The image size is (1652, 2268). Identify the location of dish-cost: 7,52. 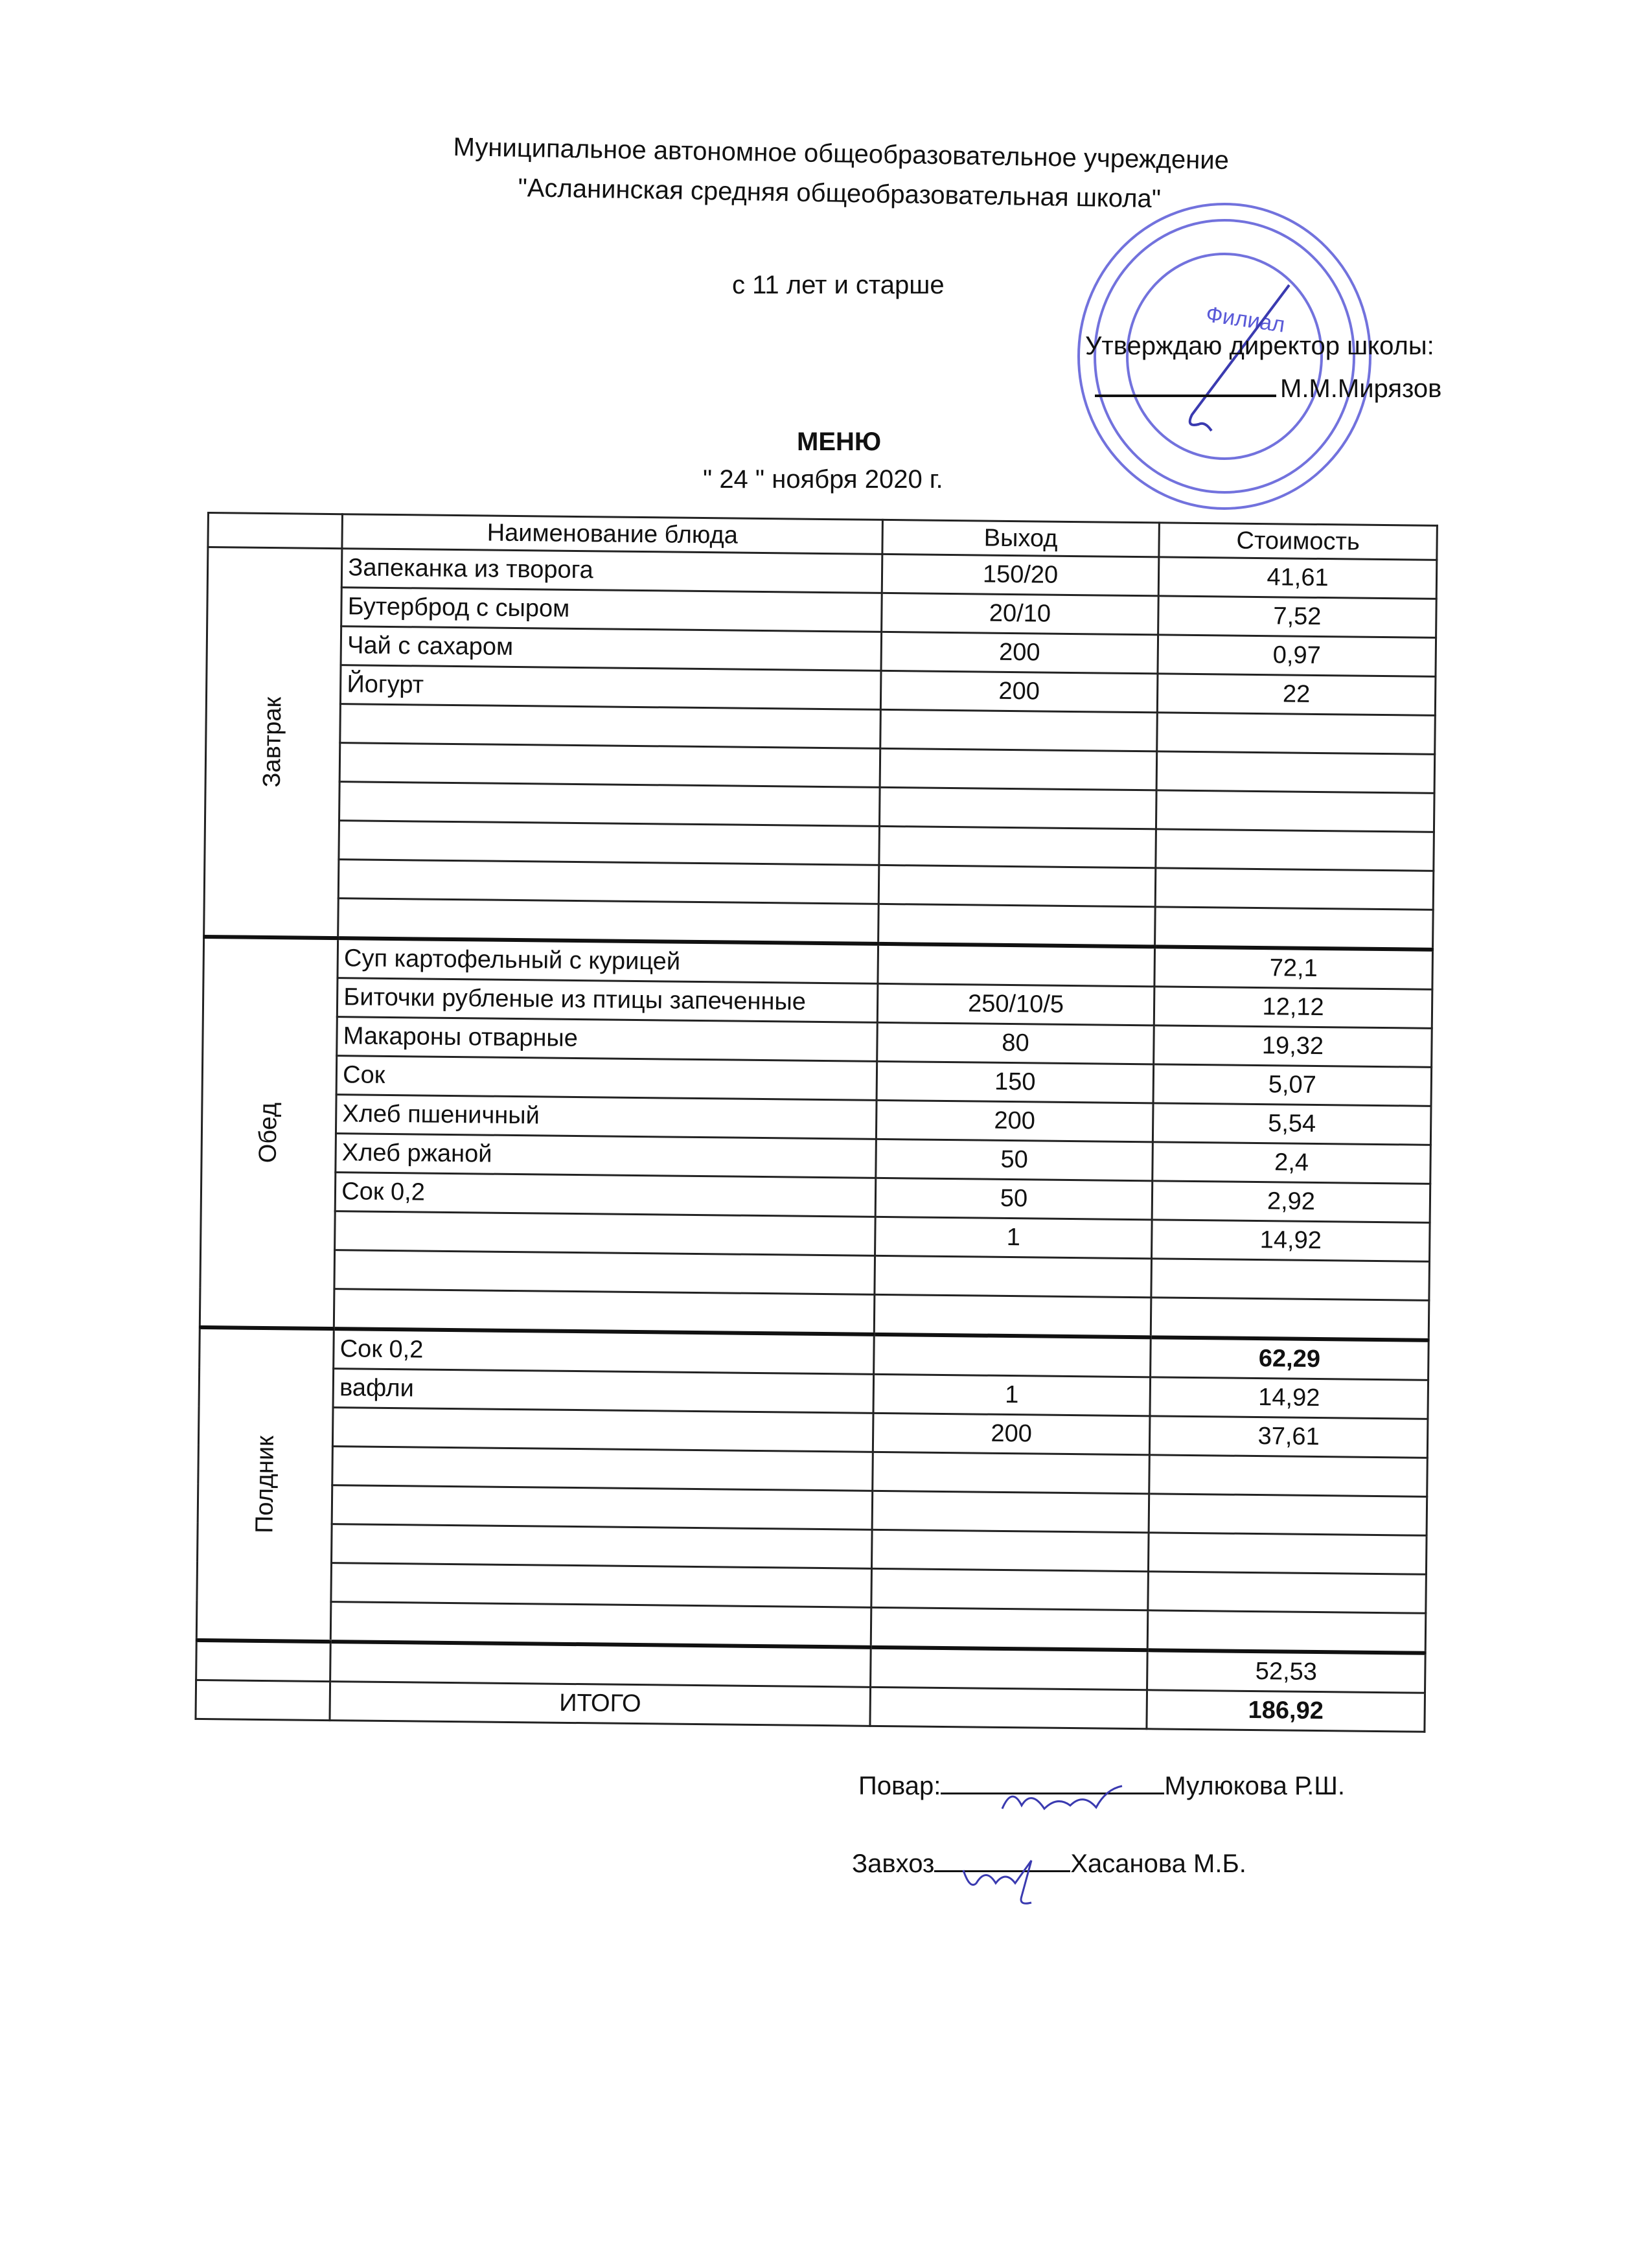
(1297, 616).